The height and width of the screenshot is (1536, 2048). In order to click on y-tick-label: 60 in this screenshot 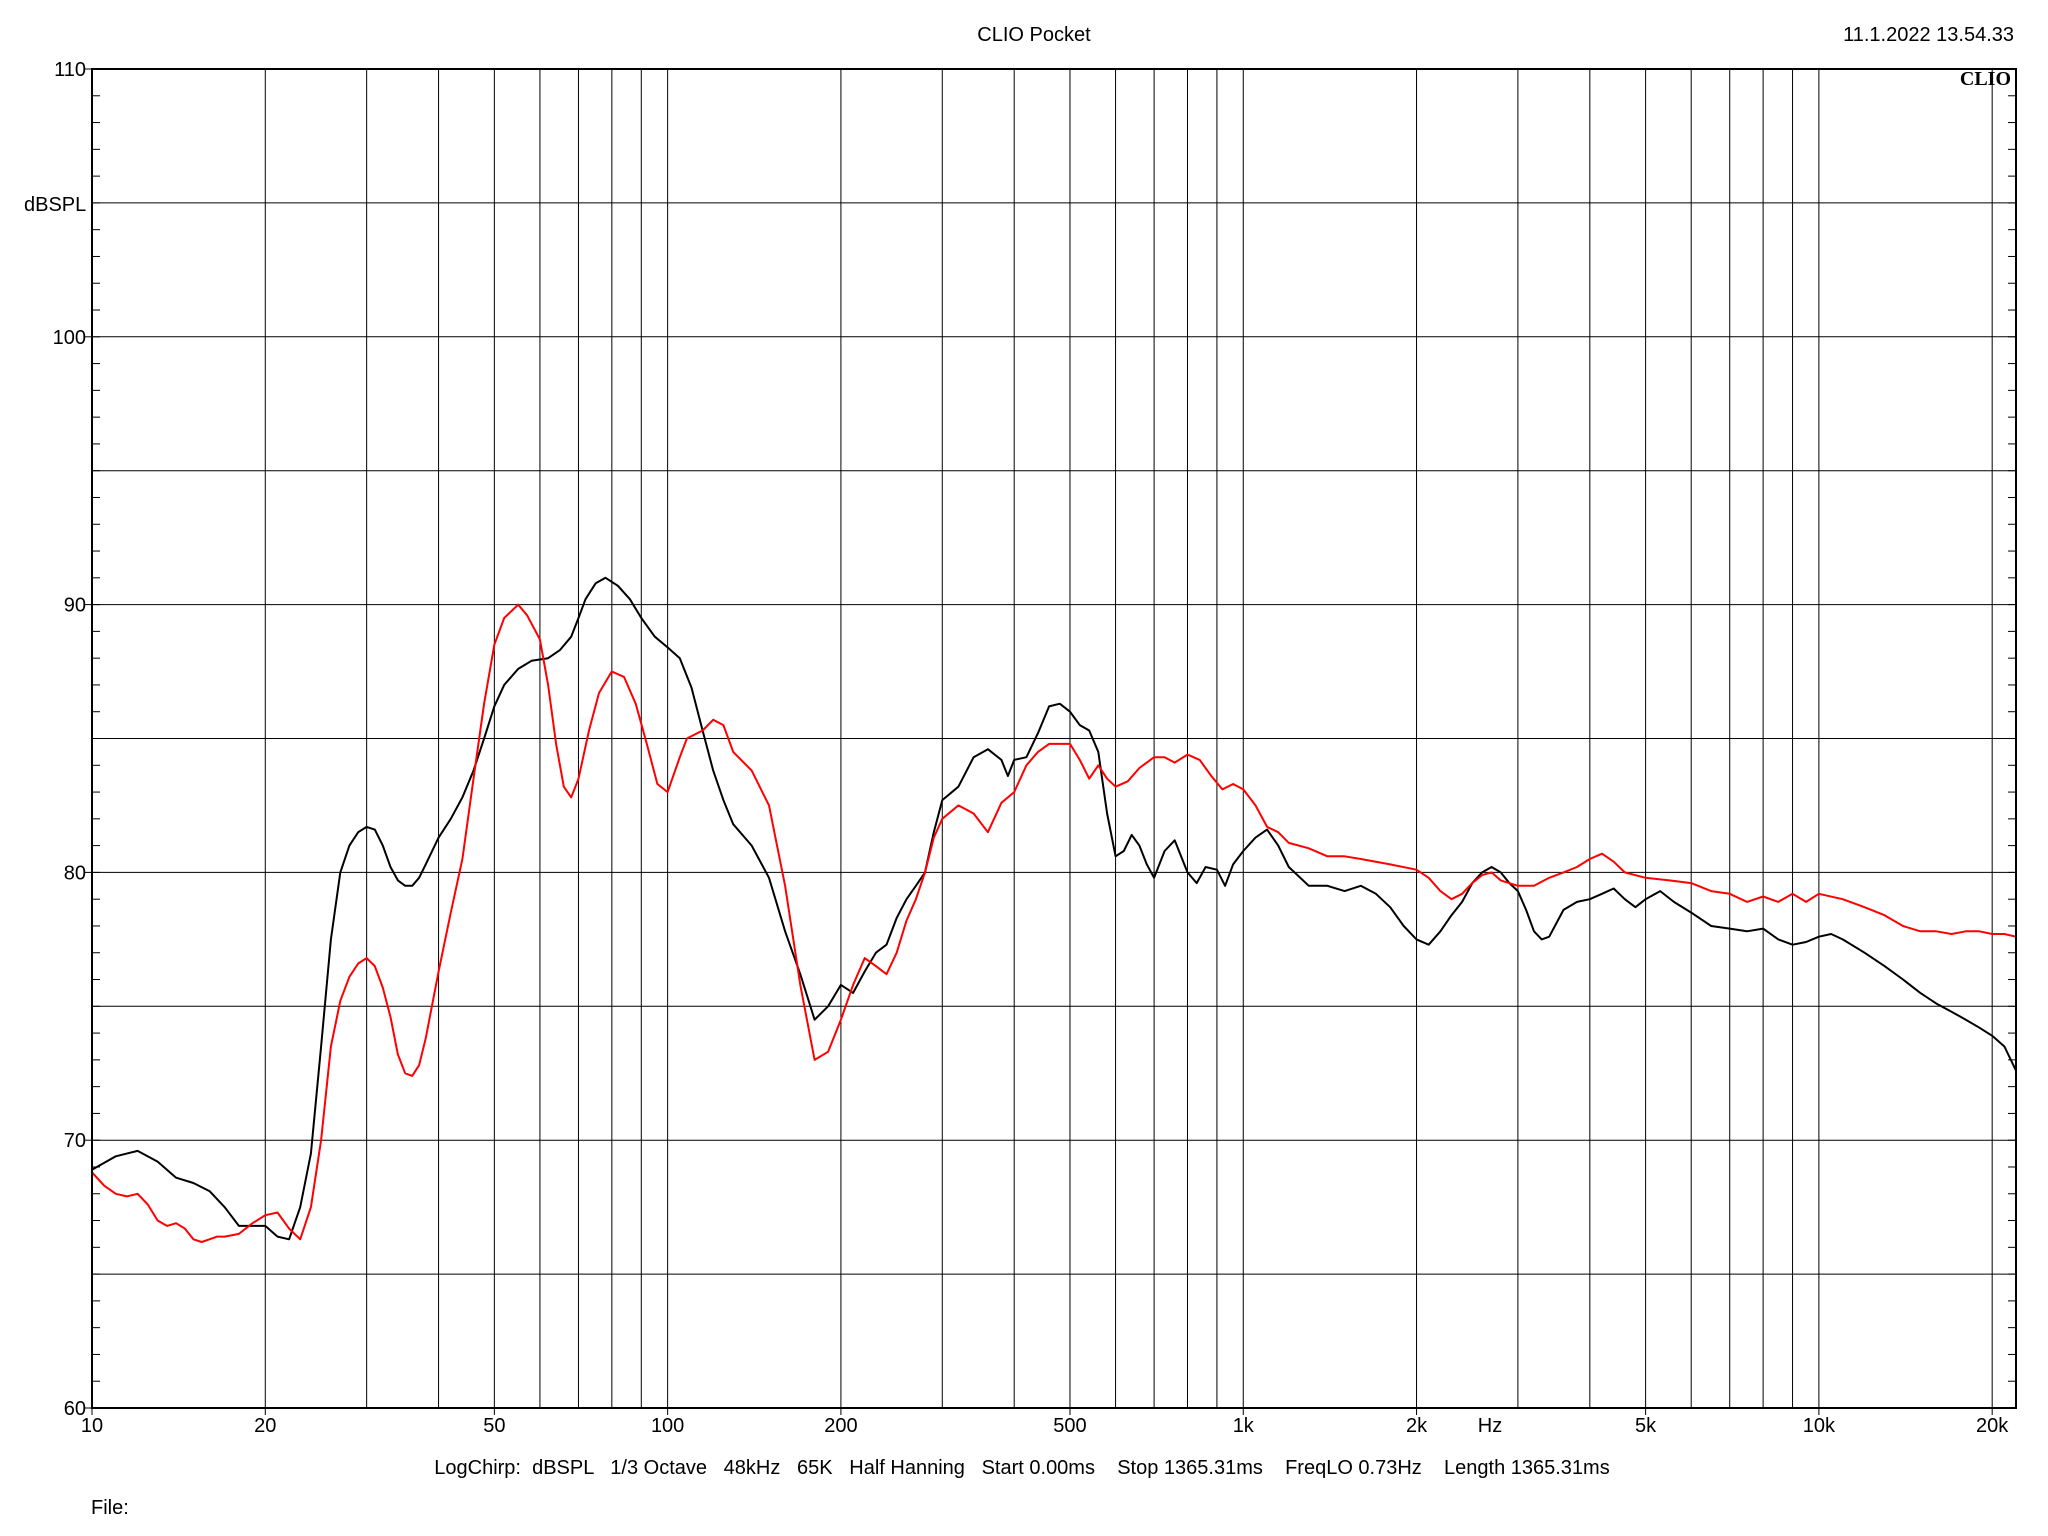, I will do `click(75, 1409)`.